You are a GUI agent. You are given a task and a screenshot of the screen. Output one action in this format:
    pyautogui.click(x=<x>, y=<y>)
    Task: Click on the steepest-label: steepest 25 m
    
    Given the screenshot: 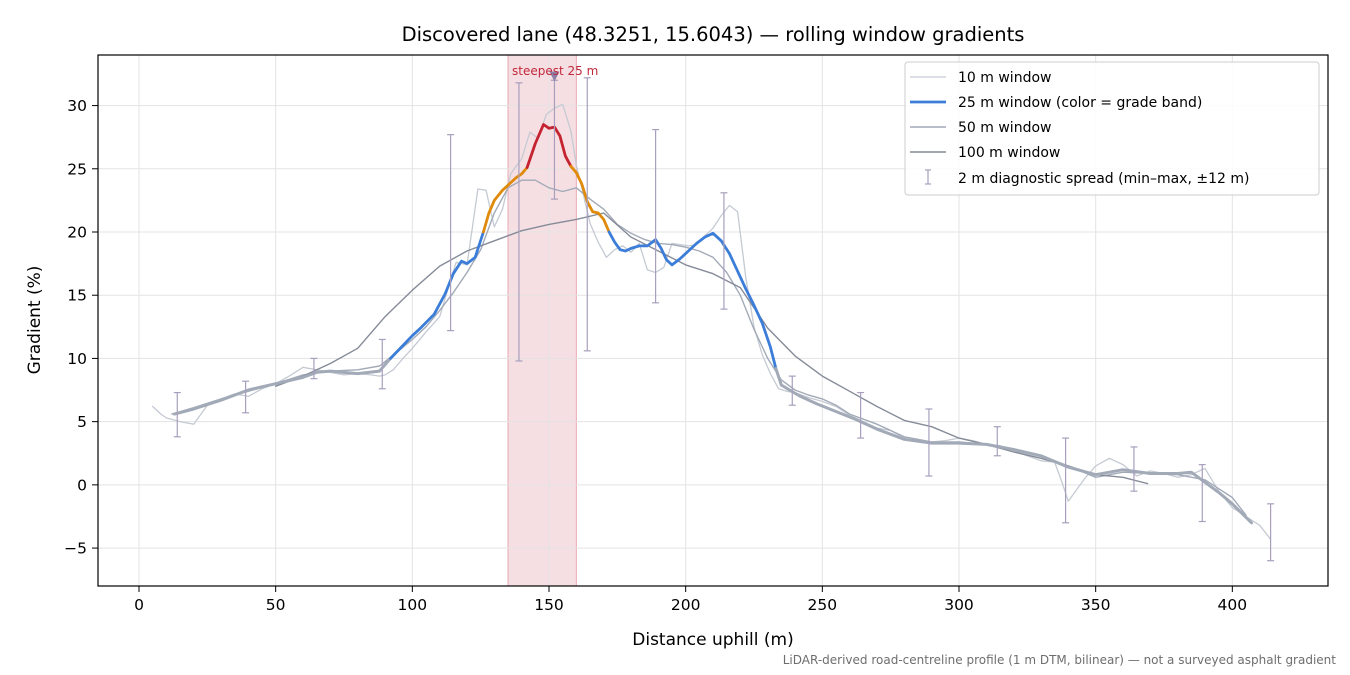 What is the action you would take?
    pyautogui.click(x=555, y=71)
    